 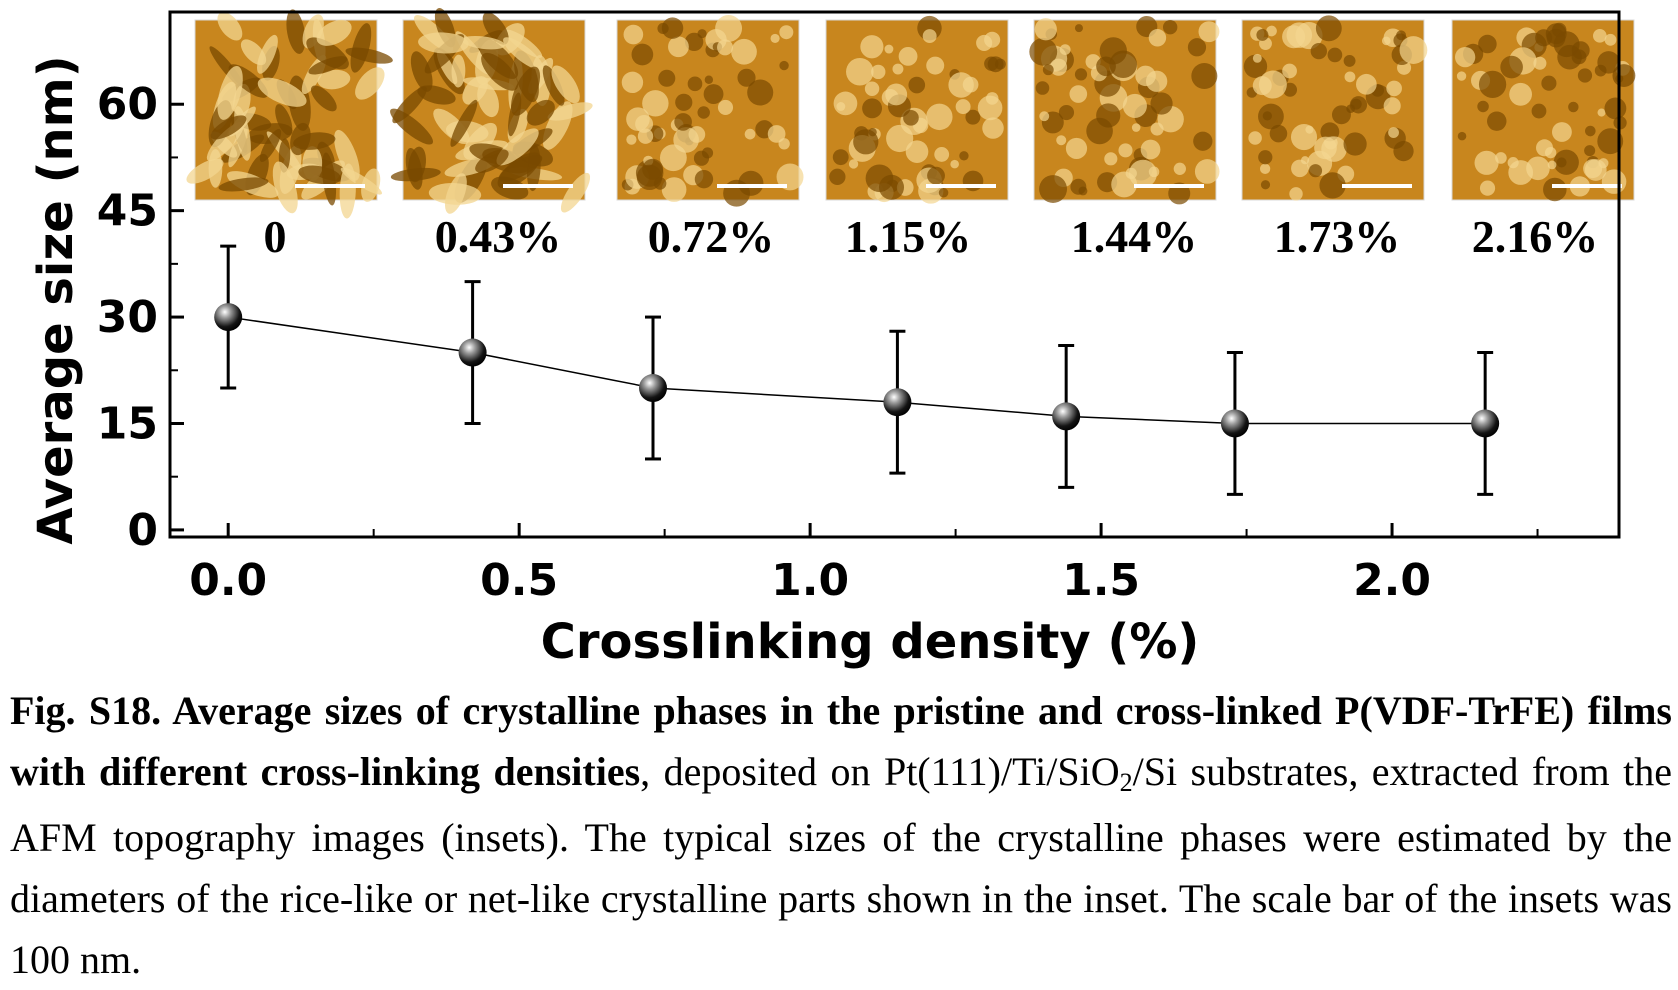 What do you see at coordinates (870, 642) in the screenshot?
I see `x-axis-title: Crosslinking density (%)` at bounding box center [870, 642].